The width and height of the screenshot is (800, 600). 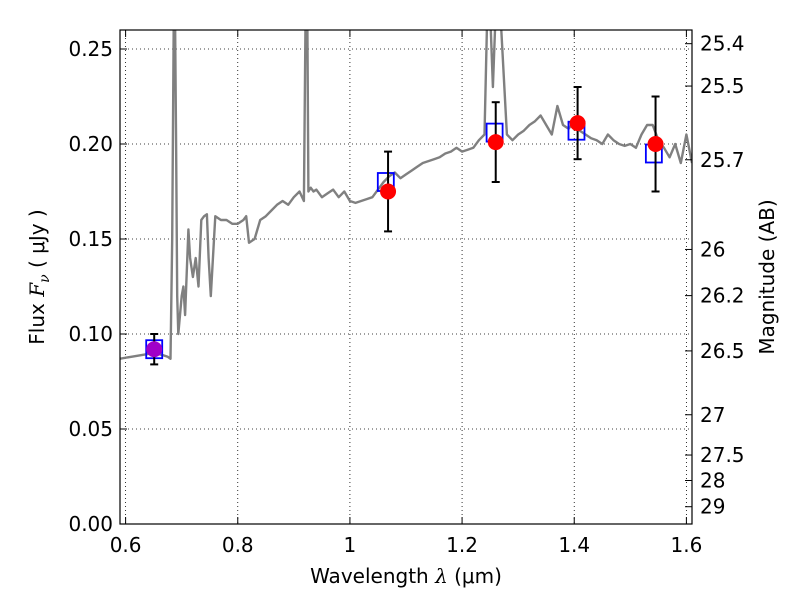 What do you see at coordinates (767, 276) in the screenshot?
I see `y2-axis-label: Magnitude (AB)` at bounding box center [767, 276].